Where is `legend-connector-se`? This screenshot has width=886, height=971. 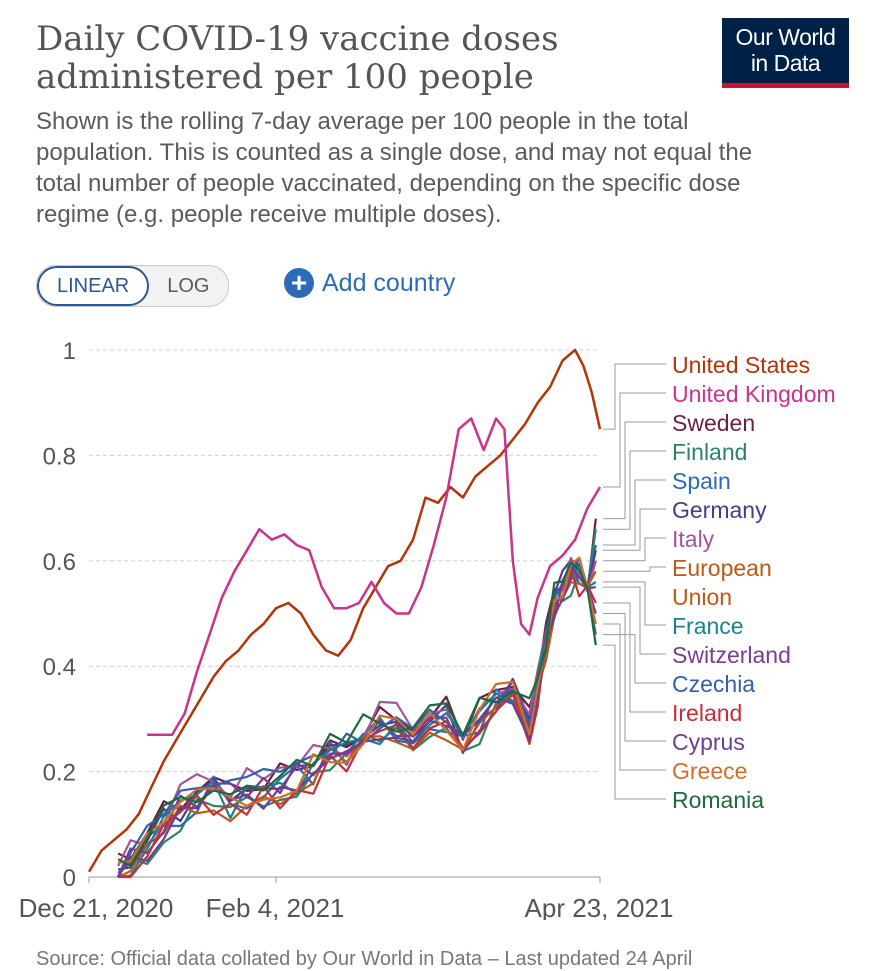 legend-connector-se is located at coordinates (634, 470).